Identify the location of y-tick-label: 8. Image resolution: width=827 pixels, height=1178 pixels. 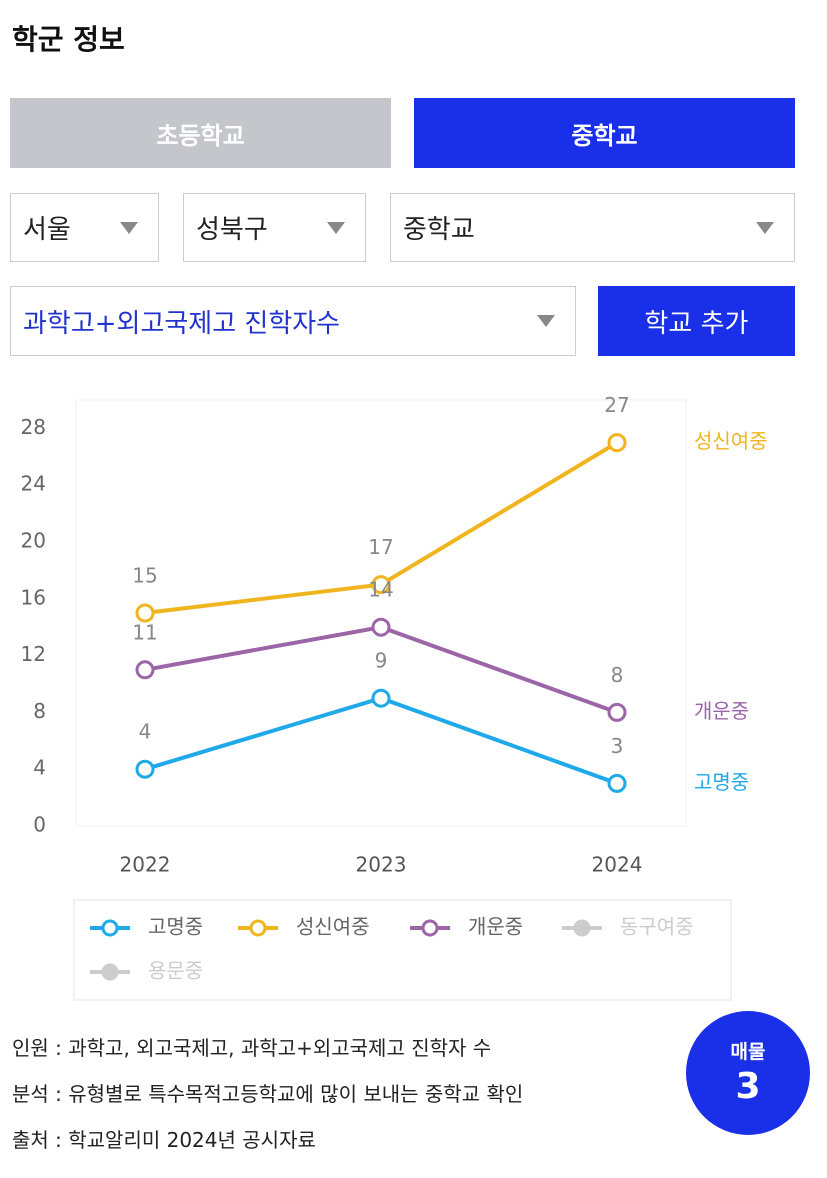
(39, 711).